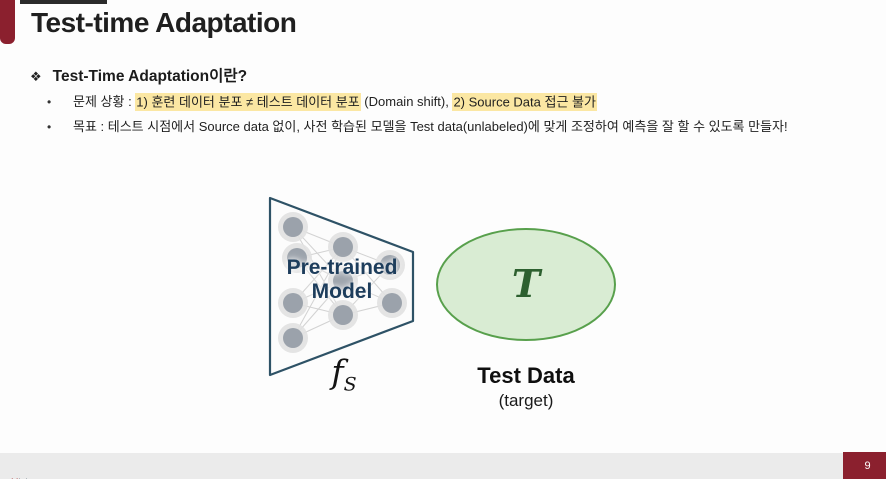  I want to click on network-node-halos, so click(342, 282).